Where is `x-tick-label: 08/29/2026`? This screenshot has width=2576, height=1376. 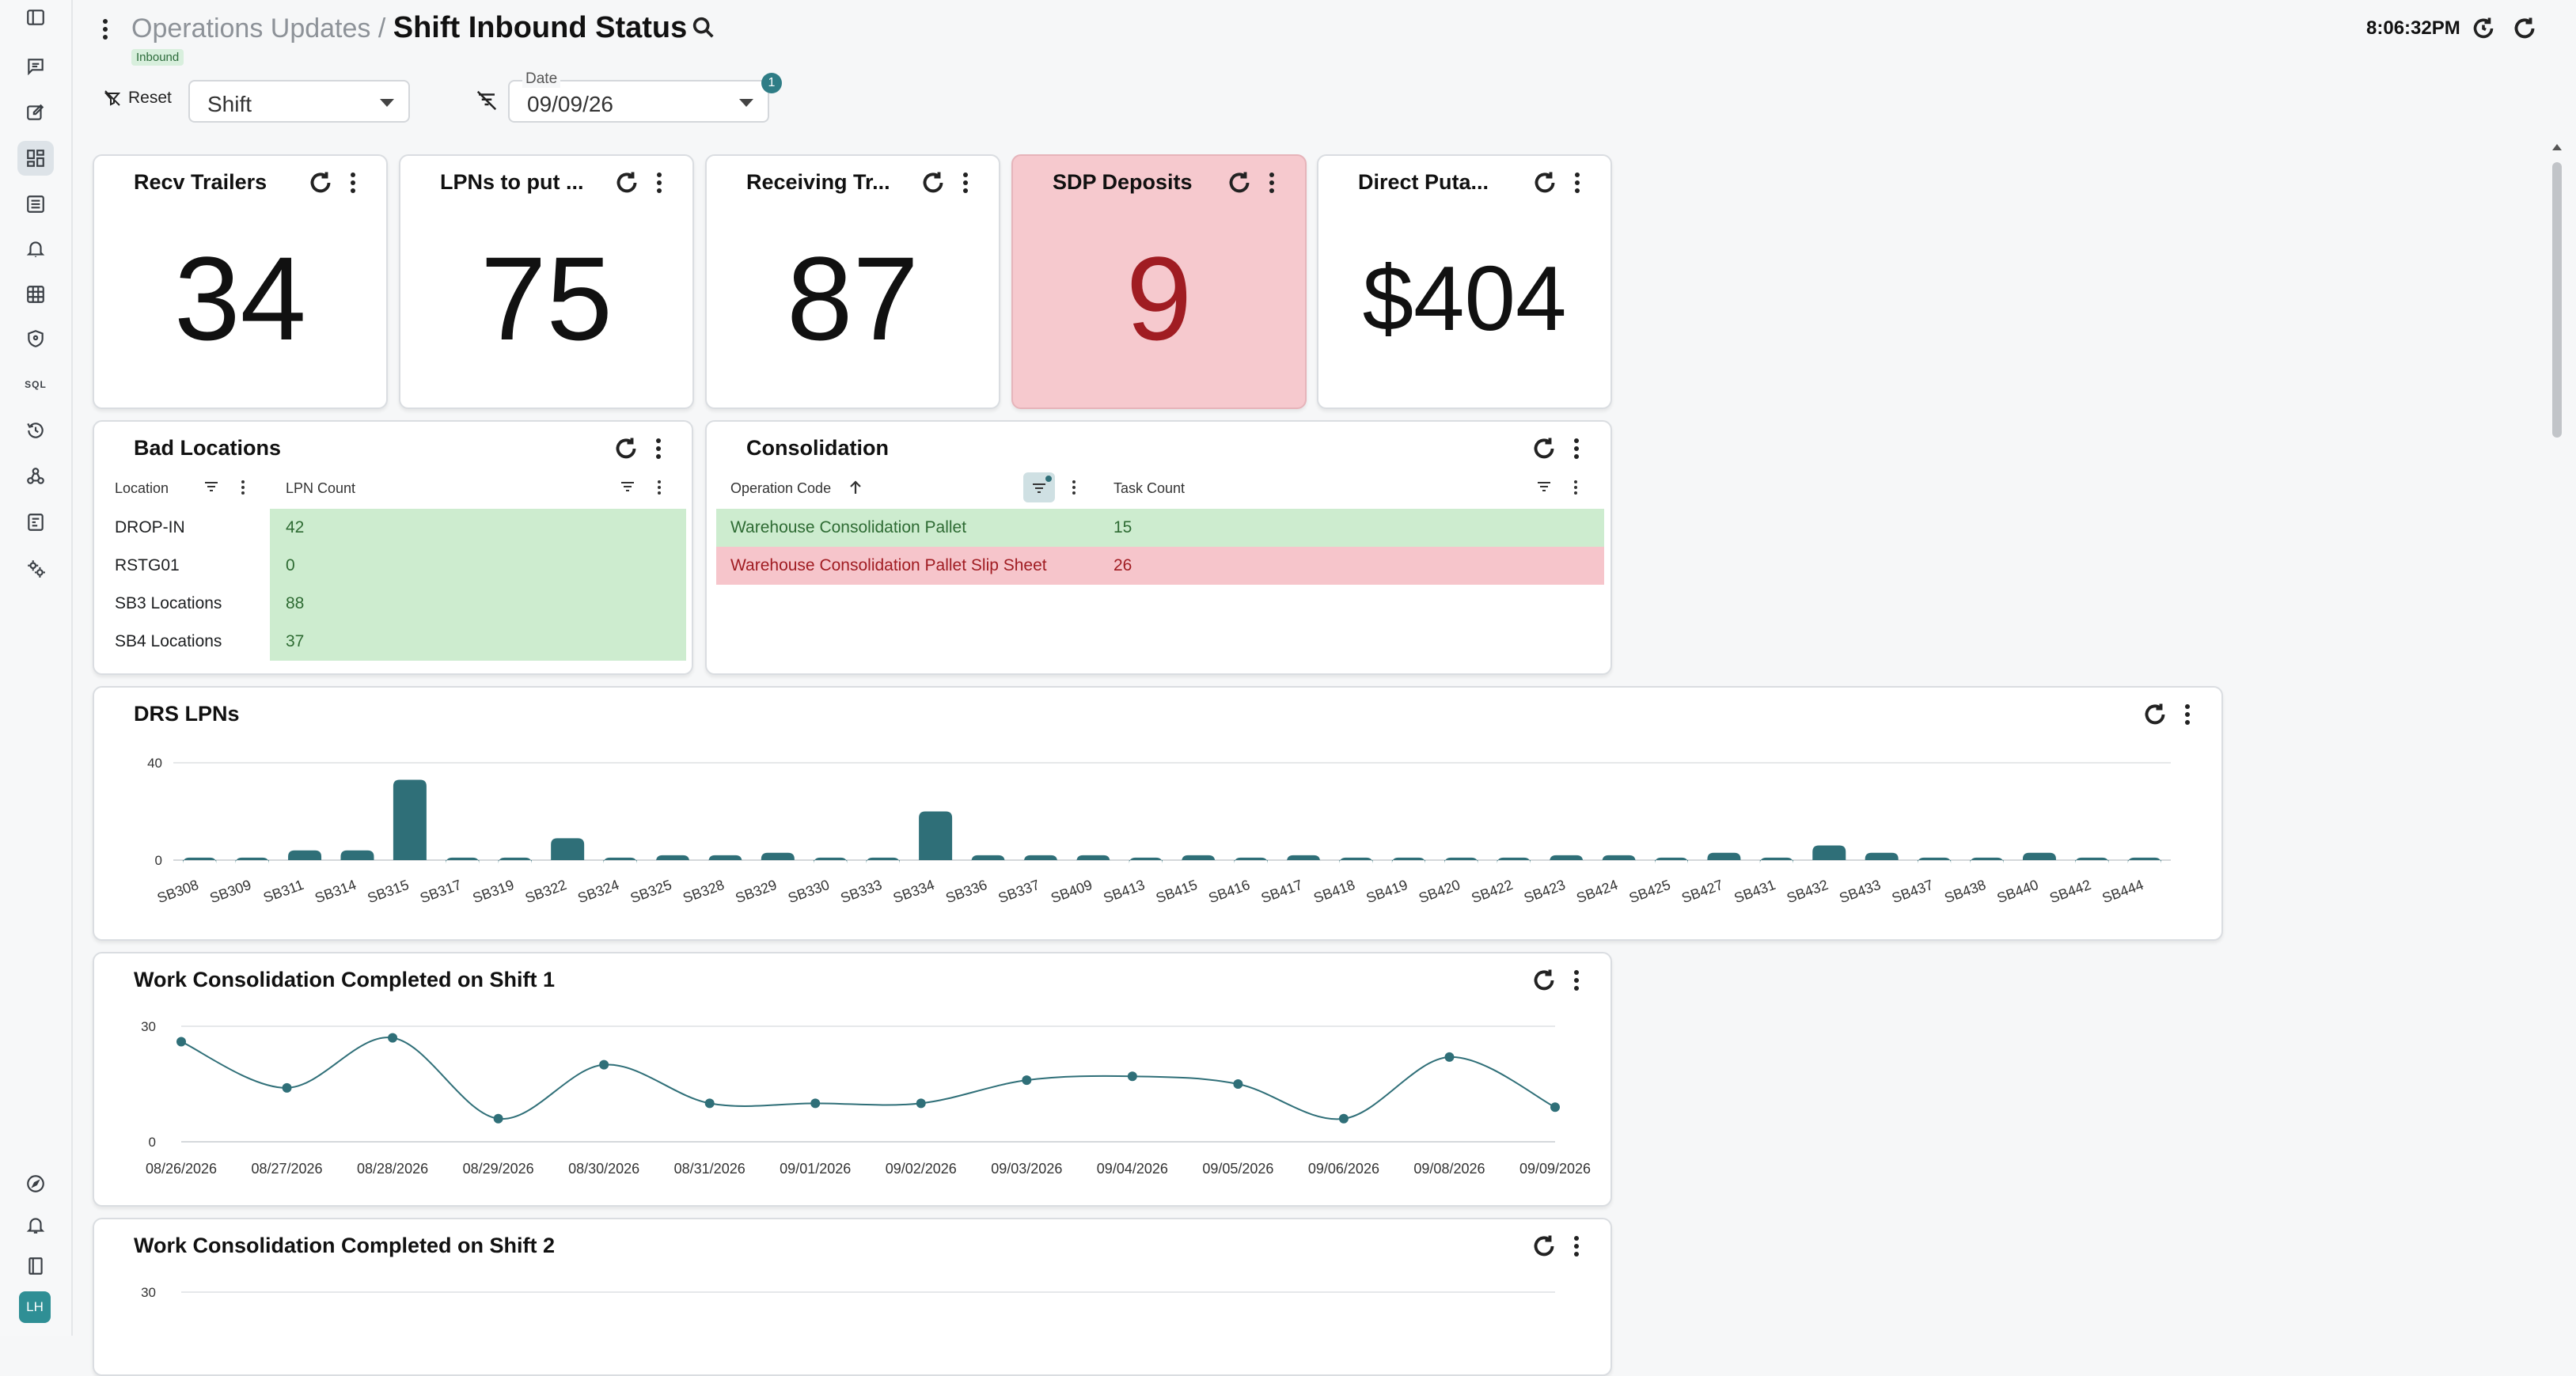
x-tick-label: 08/29/2026 is located at coordinates (498, 1169).